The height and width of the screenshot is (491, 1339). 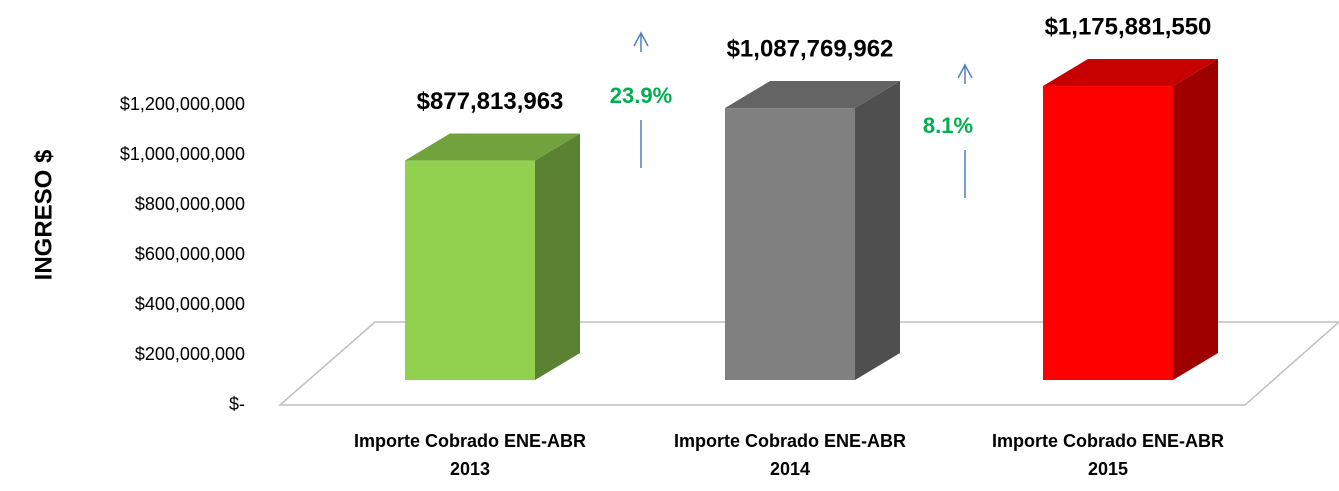 I want to click on annotation: 23.9%, so click(x=641, y=95).